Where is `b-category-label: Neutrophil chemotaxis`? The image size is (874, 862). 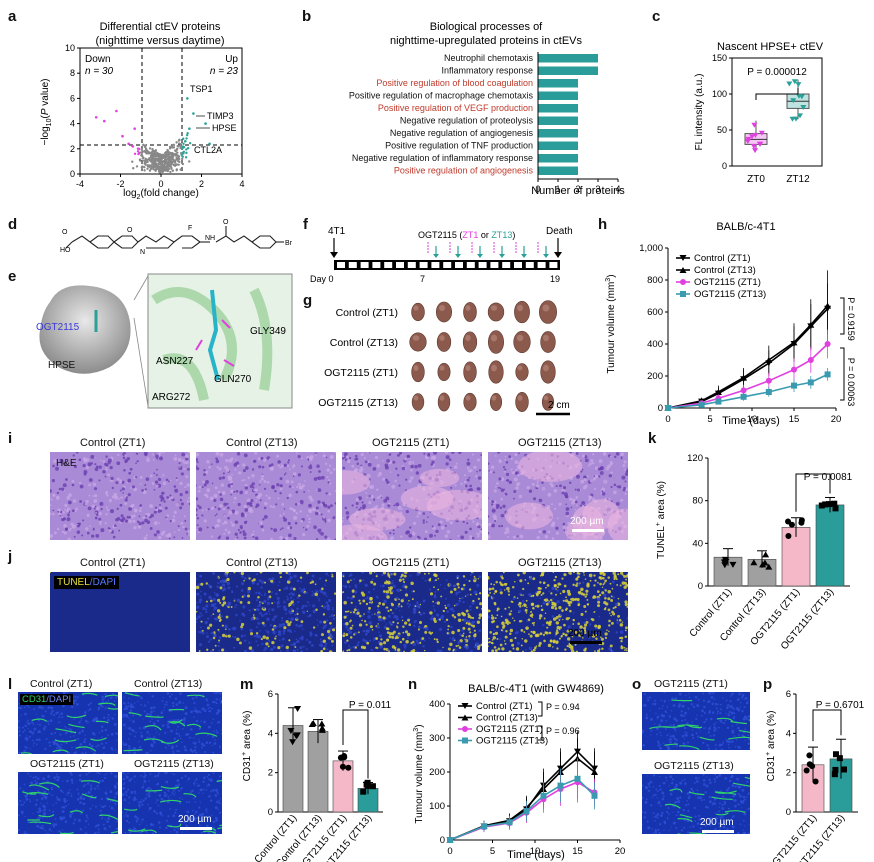 b-category-label: Neutrophil chemotaxis is located at coordinates (489, 58).